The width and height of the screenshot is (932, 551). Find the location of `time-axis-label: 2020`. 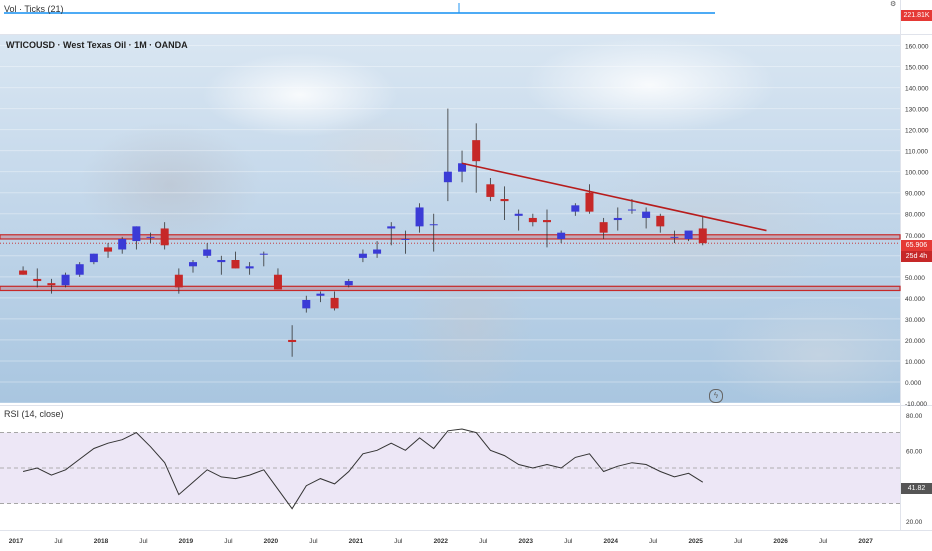

time-axis-label: 2020 is located at coordinates (271, 541).